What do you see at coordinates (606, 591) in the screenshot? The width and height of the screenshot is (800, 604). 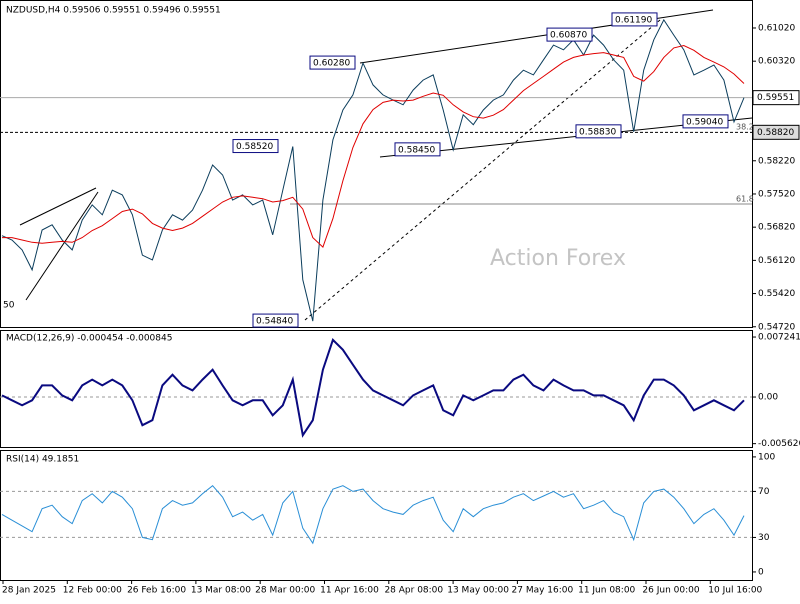 I see `x-tick-label: 11 Jun 08:00` at bounding box center [606, 591].